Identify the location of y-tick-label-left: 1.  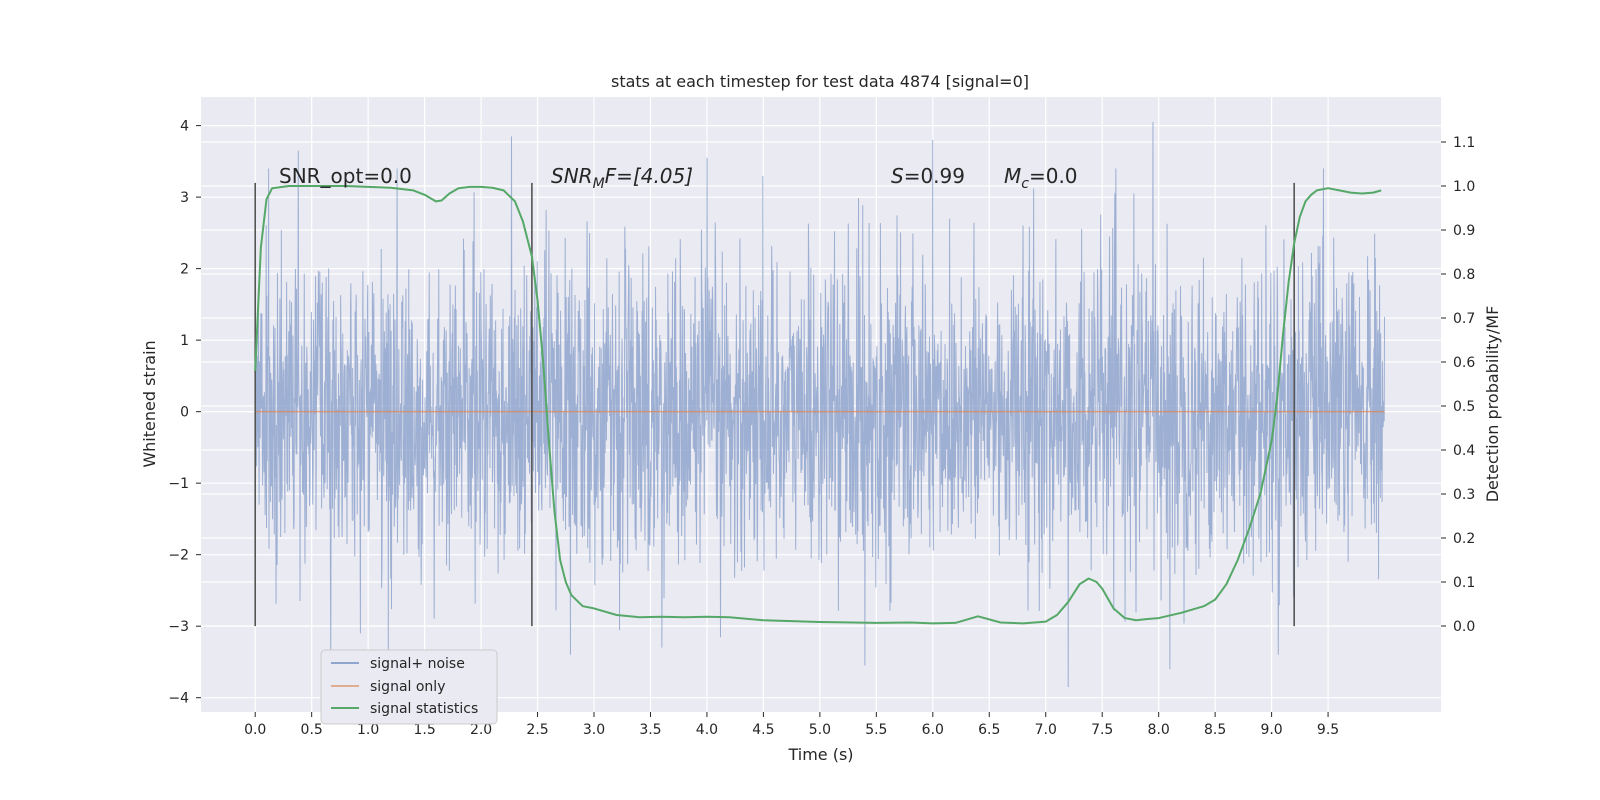
(184, 341).